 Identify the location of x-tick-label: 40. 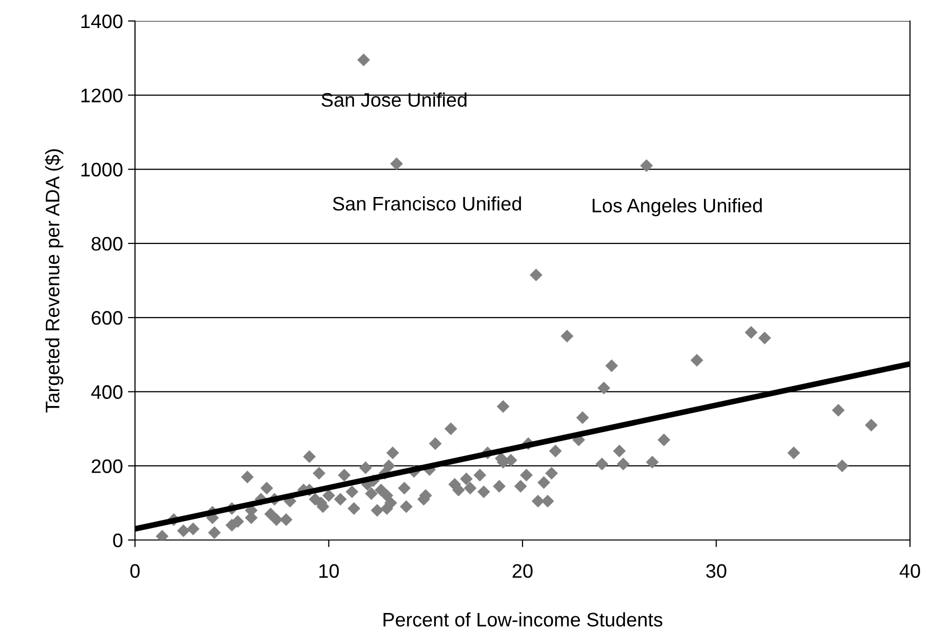
(910, 571).